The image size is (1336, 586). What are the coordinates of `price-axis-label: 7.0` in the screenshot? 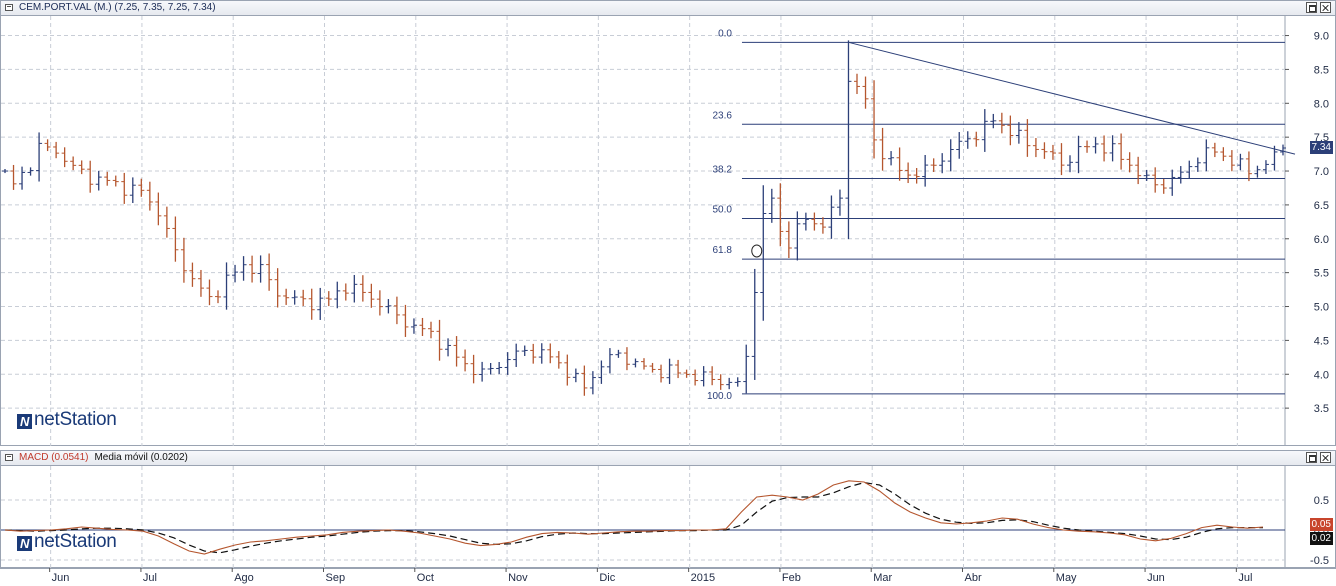 It's located at (1321, 172).